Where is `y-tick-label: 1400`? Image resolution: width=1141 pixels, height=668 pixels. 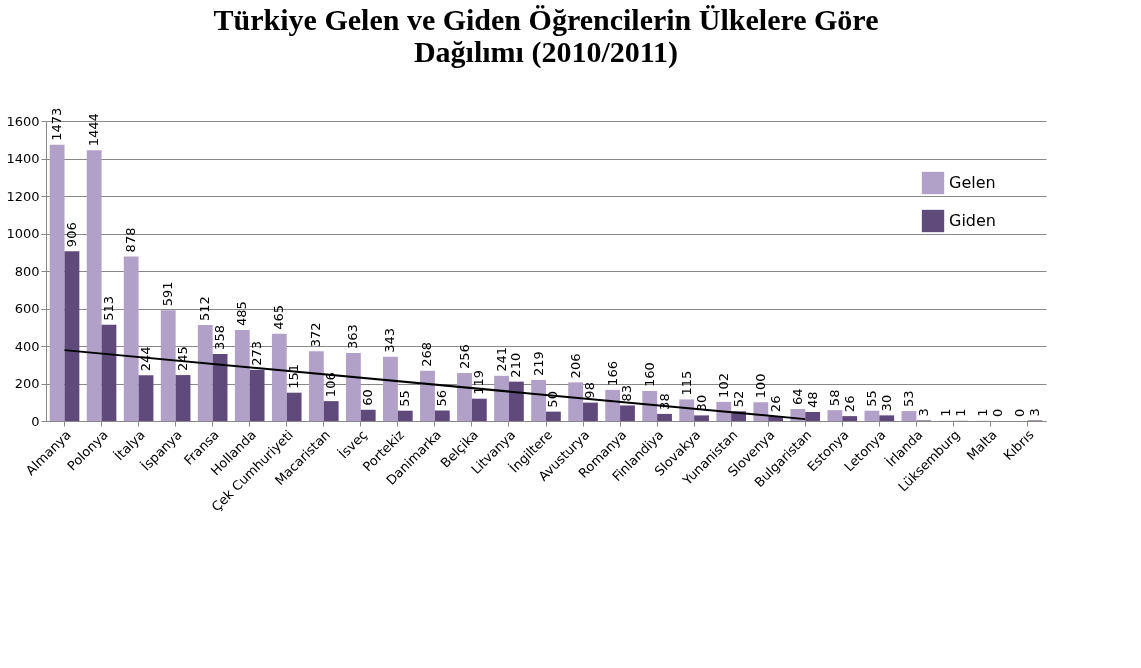 y-tick-label: 1400 is located at coordinates (23, 158).